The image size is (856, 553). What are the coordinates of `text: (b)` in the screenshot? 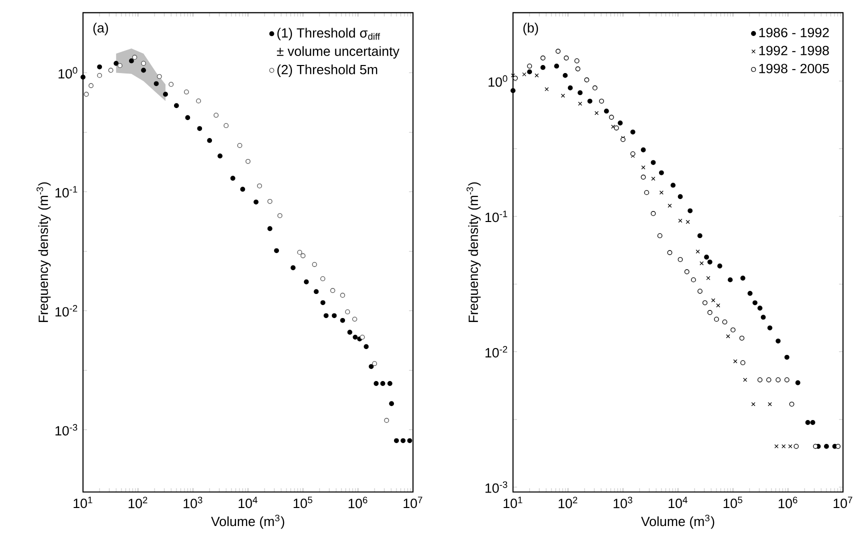 It's located at (530, 29).